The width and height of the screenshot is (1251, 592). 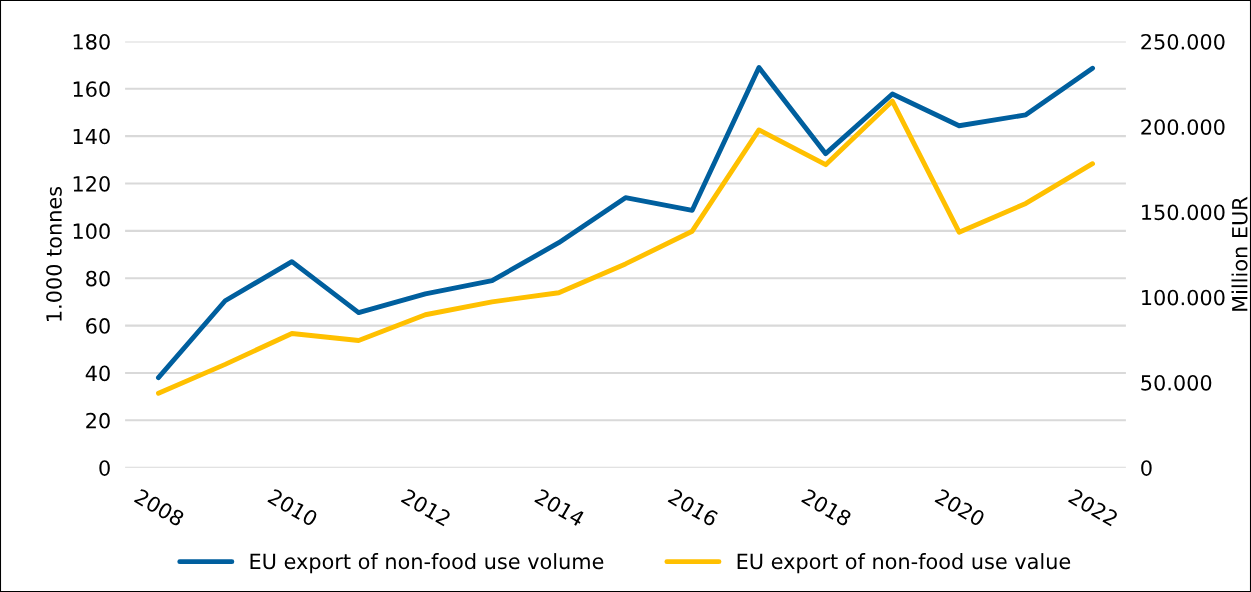 I want to click on legend-label: EU export of non-food use volume, so click(x=427, y=563).